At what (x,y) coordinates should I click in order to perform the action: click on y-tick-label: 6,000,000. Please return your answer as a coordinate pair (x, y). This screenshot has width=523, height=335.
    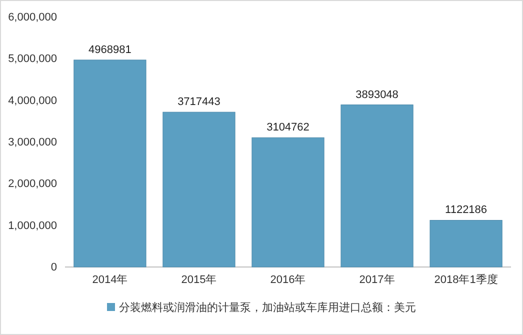
    Looking at the image, I should click on (32, 18).